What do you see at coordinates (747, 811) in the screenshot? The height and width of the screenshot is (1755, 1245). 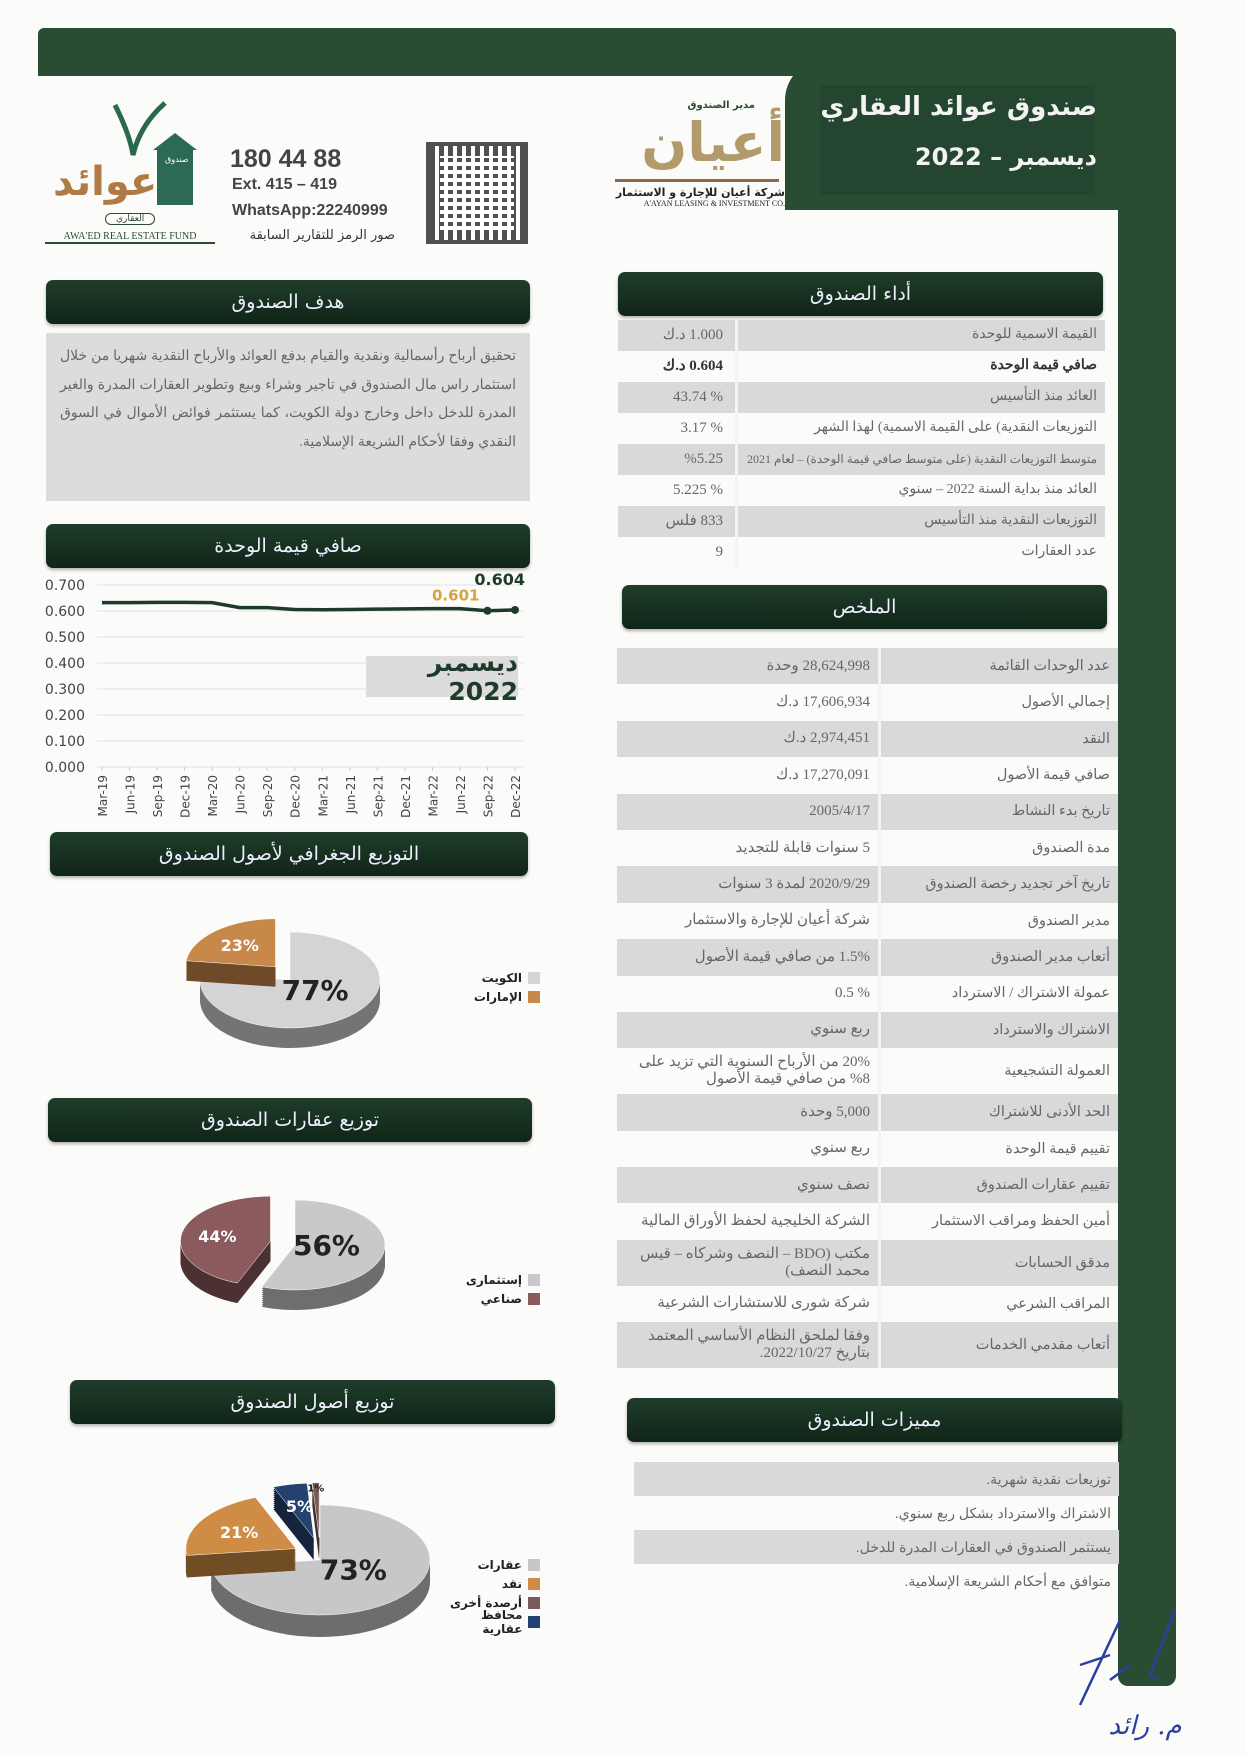 I see `summary-value: 2005/4/17` at bounding box center [747, 811].